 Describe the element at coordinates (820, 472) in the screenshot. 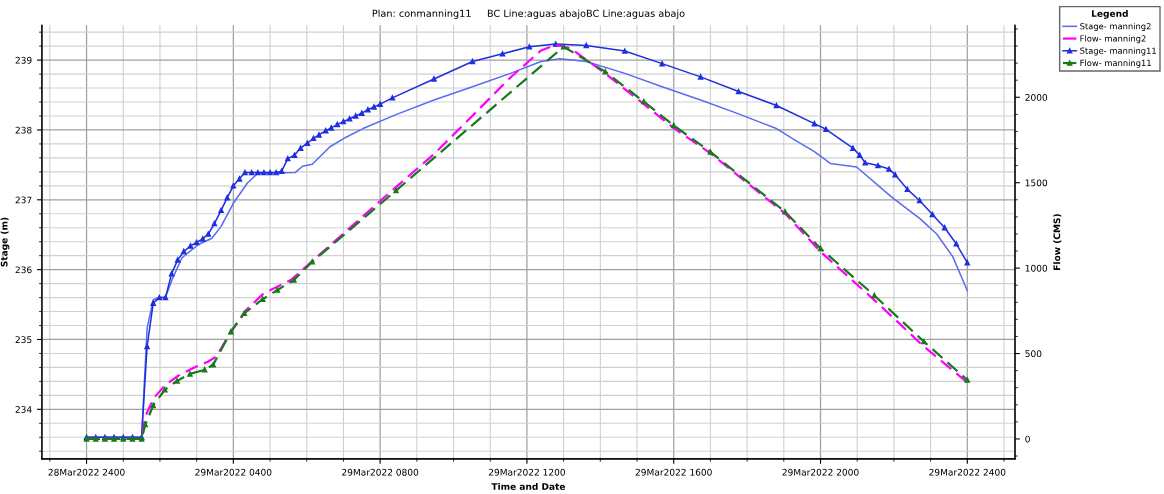

I see `x-tick-label: 29Mar2022 2000` at that location.